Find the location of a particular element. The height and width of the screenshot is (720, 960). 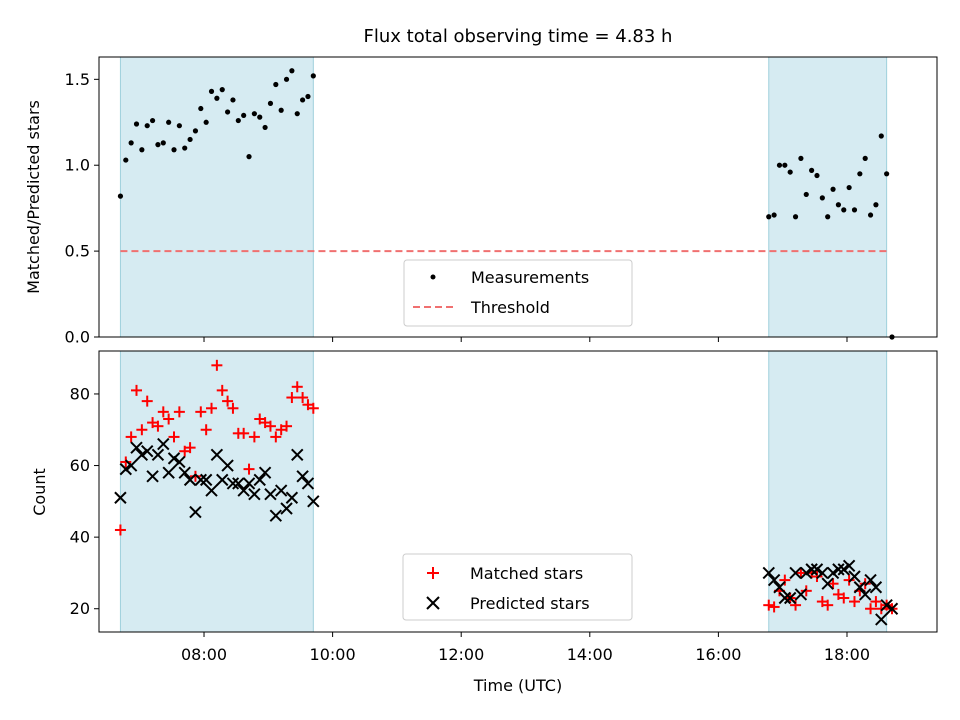

ratio-y-tick-label: 1.5 is located at coordinates (77, 79).